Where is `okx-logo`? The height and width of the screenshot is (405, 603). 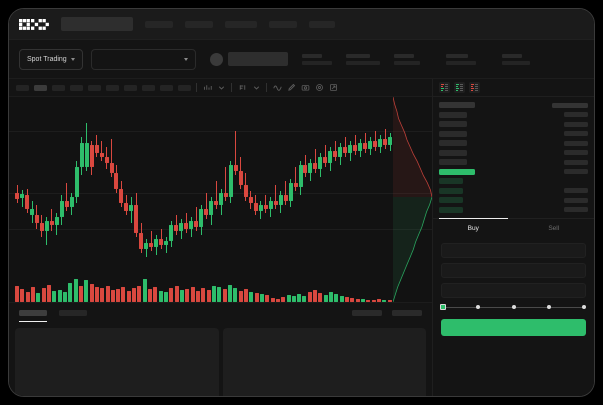 okx-logo is located at coordinates (34, 24).